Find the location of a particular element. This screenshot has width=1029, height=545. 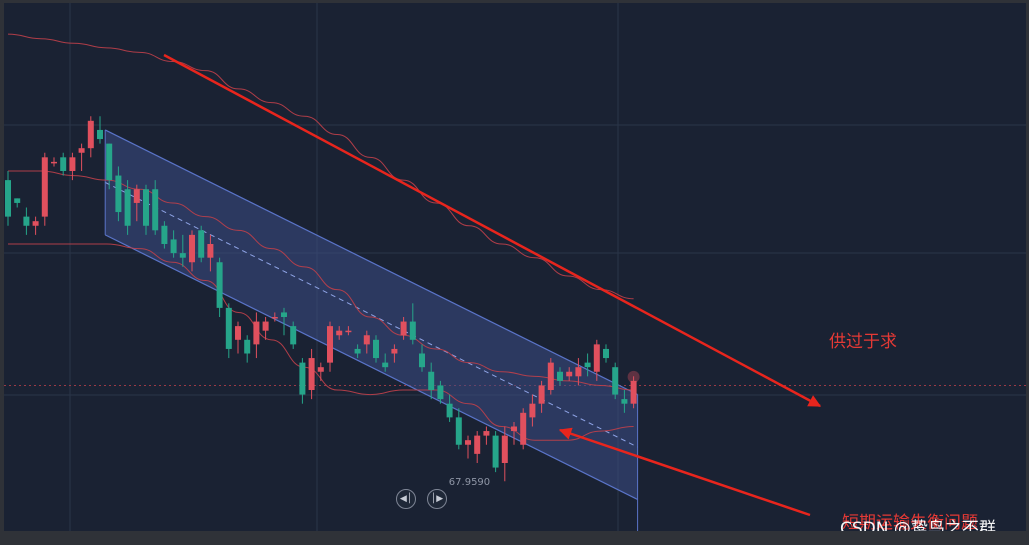

last-price-glow is located at coordinates (633, 376).